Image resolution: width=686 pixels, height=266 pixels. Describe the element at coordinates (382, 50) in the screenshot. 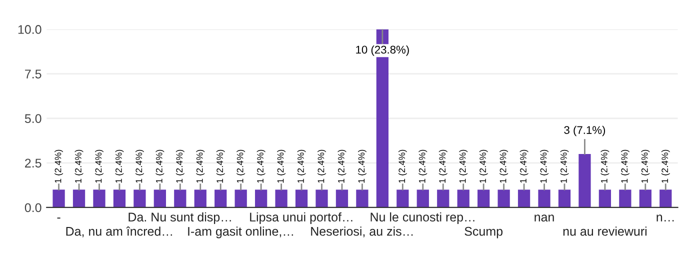

I see `data-label: 10 (23.8%)` at that location.